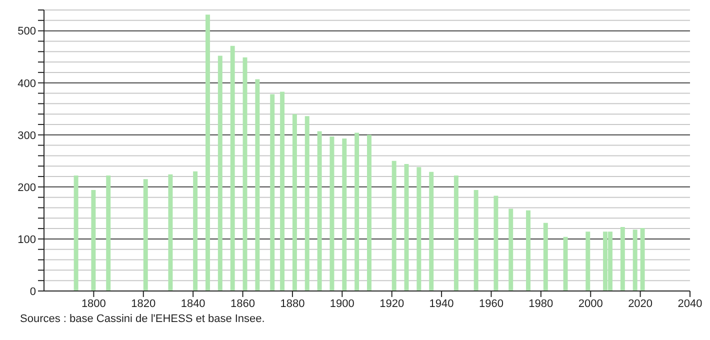 This screenshot has width=710, height=340. Describe the element at coordinates (491, 304) in the screenshot. I see `x-tick-label: 1960` at that location.